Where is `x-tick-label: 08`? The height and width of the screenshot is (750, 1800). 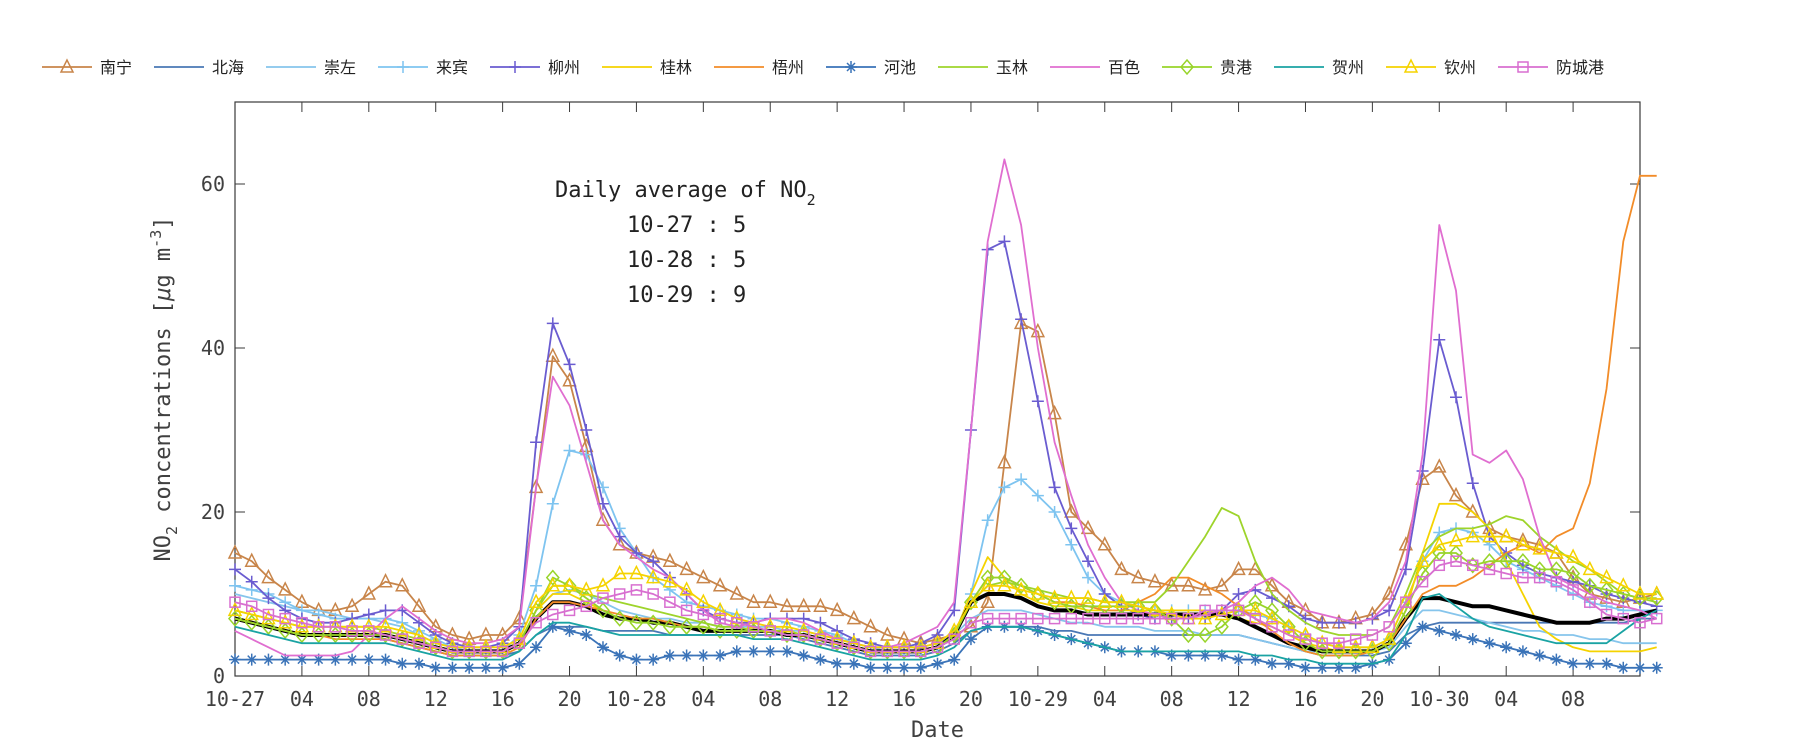
x-tick-label: 08 is located at coordinates (770, 699).